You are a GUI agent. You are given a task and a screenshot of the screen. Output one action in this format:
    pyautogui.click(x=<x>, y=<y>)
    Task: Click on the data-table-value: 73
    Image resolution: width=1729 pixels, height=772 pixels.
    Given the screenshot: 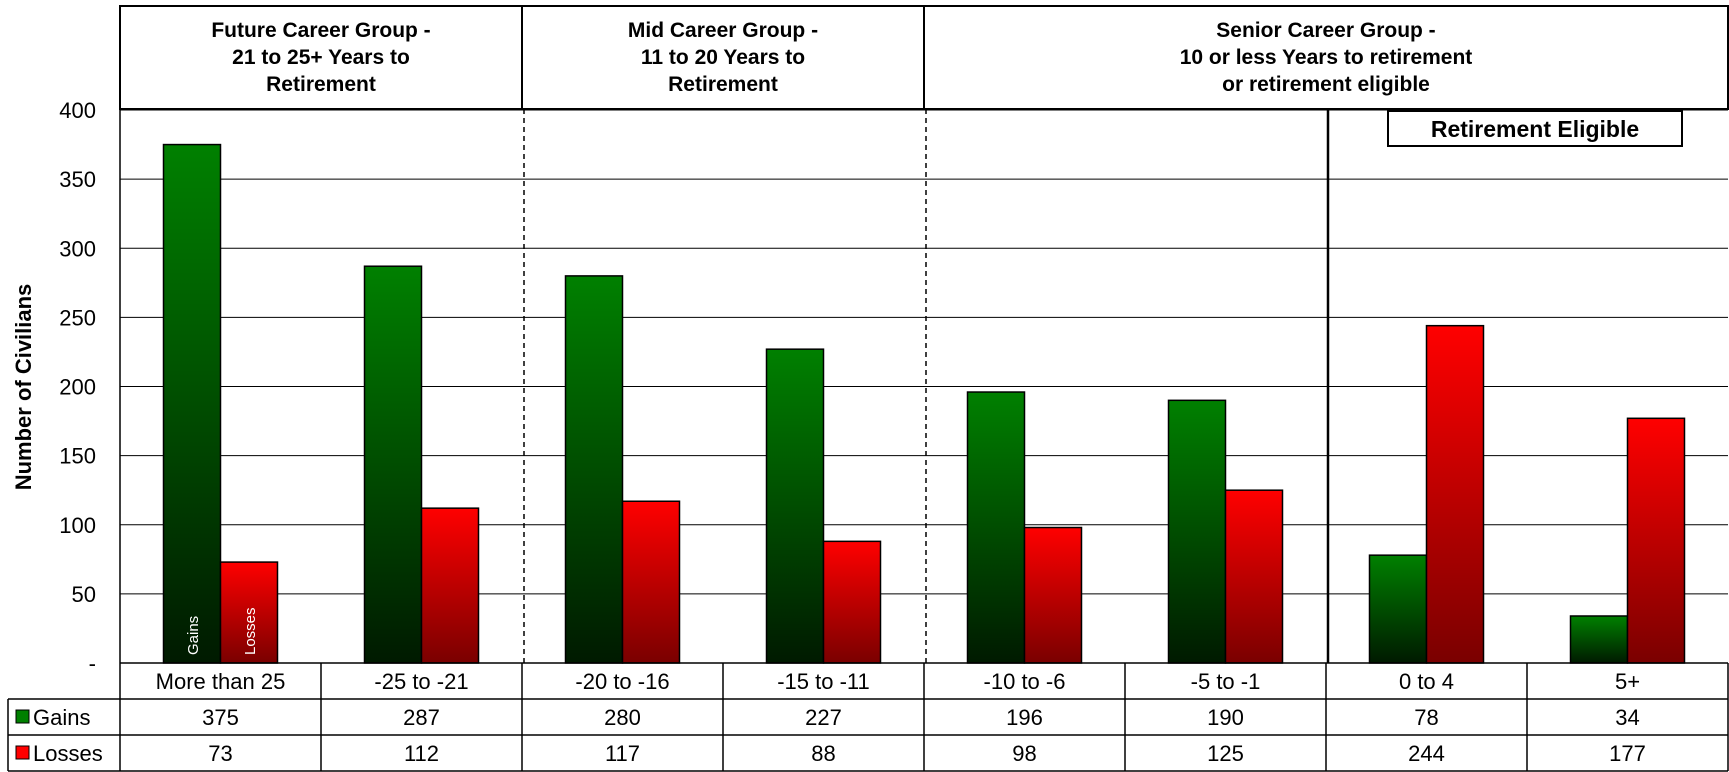 What is the action you would take?
    pyautogui.click(x=220, y=753)
    